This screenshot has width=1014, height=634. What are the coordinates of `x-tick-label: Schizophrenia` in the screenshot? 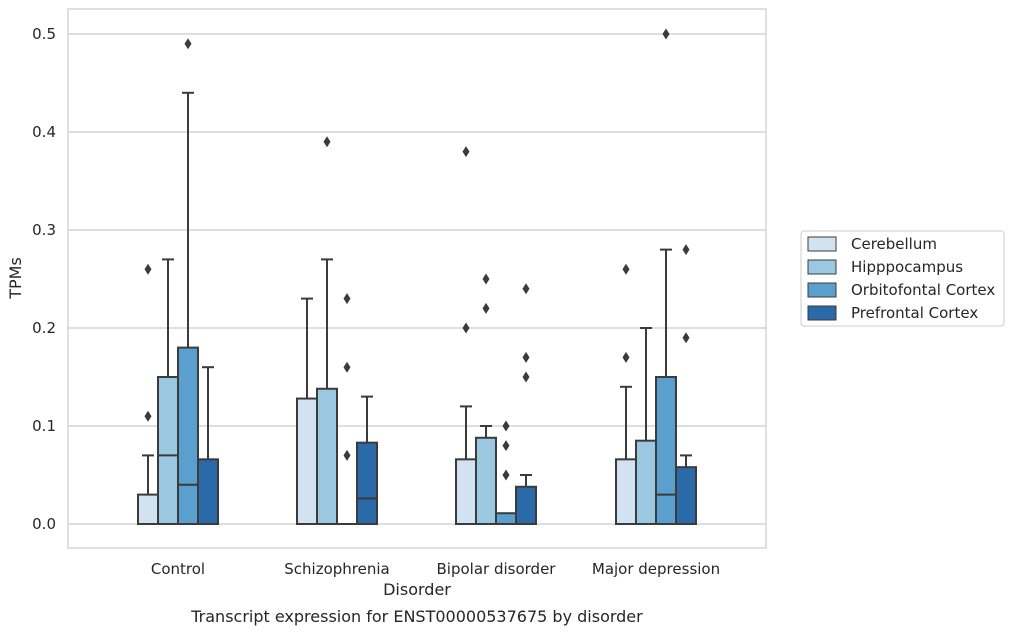 It's located at (336, 569).